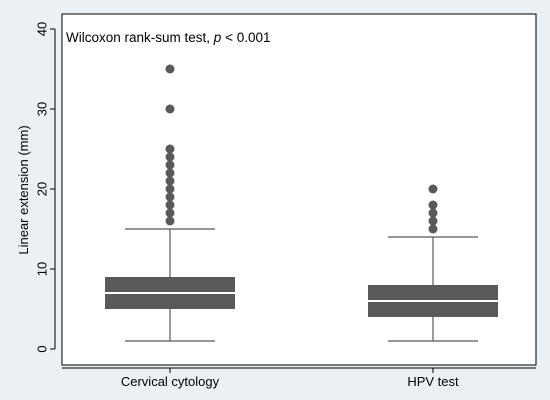  What do you see at coordinates (42, 29) in the screenshot?
I see `y-tick-label: 40` at bounding box center [42, 29].